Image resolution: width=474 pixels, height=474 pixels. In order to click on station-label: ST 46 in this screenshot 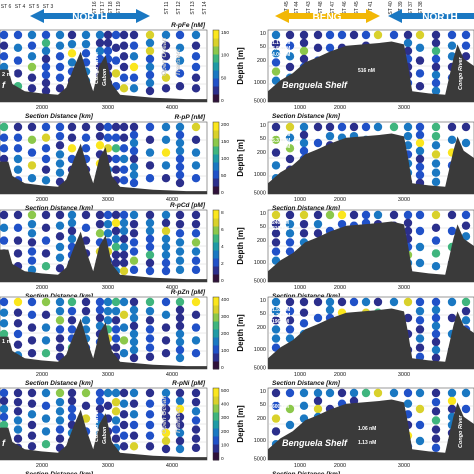, I will do `click(345, 7)`.